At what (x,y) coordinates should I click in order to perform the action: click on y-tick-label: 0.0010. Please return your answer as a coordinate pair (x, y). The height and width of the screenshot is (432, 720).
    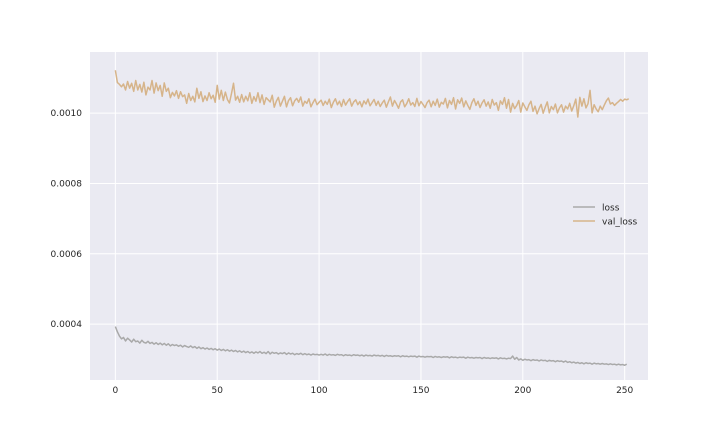
    Looking at the image, I should click on (67, 114).